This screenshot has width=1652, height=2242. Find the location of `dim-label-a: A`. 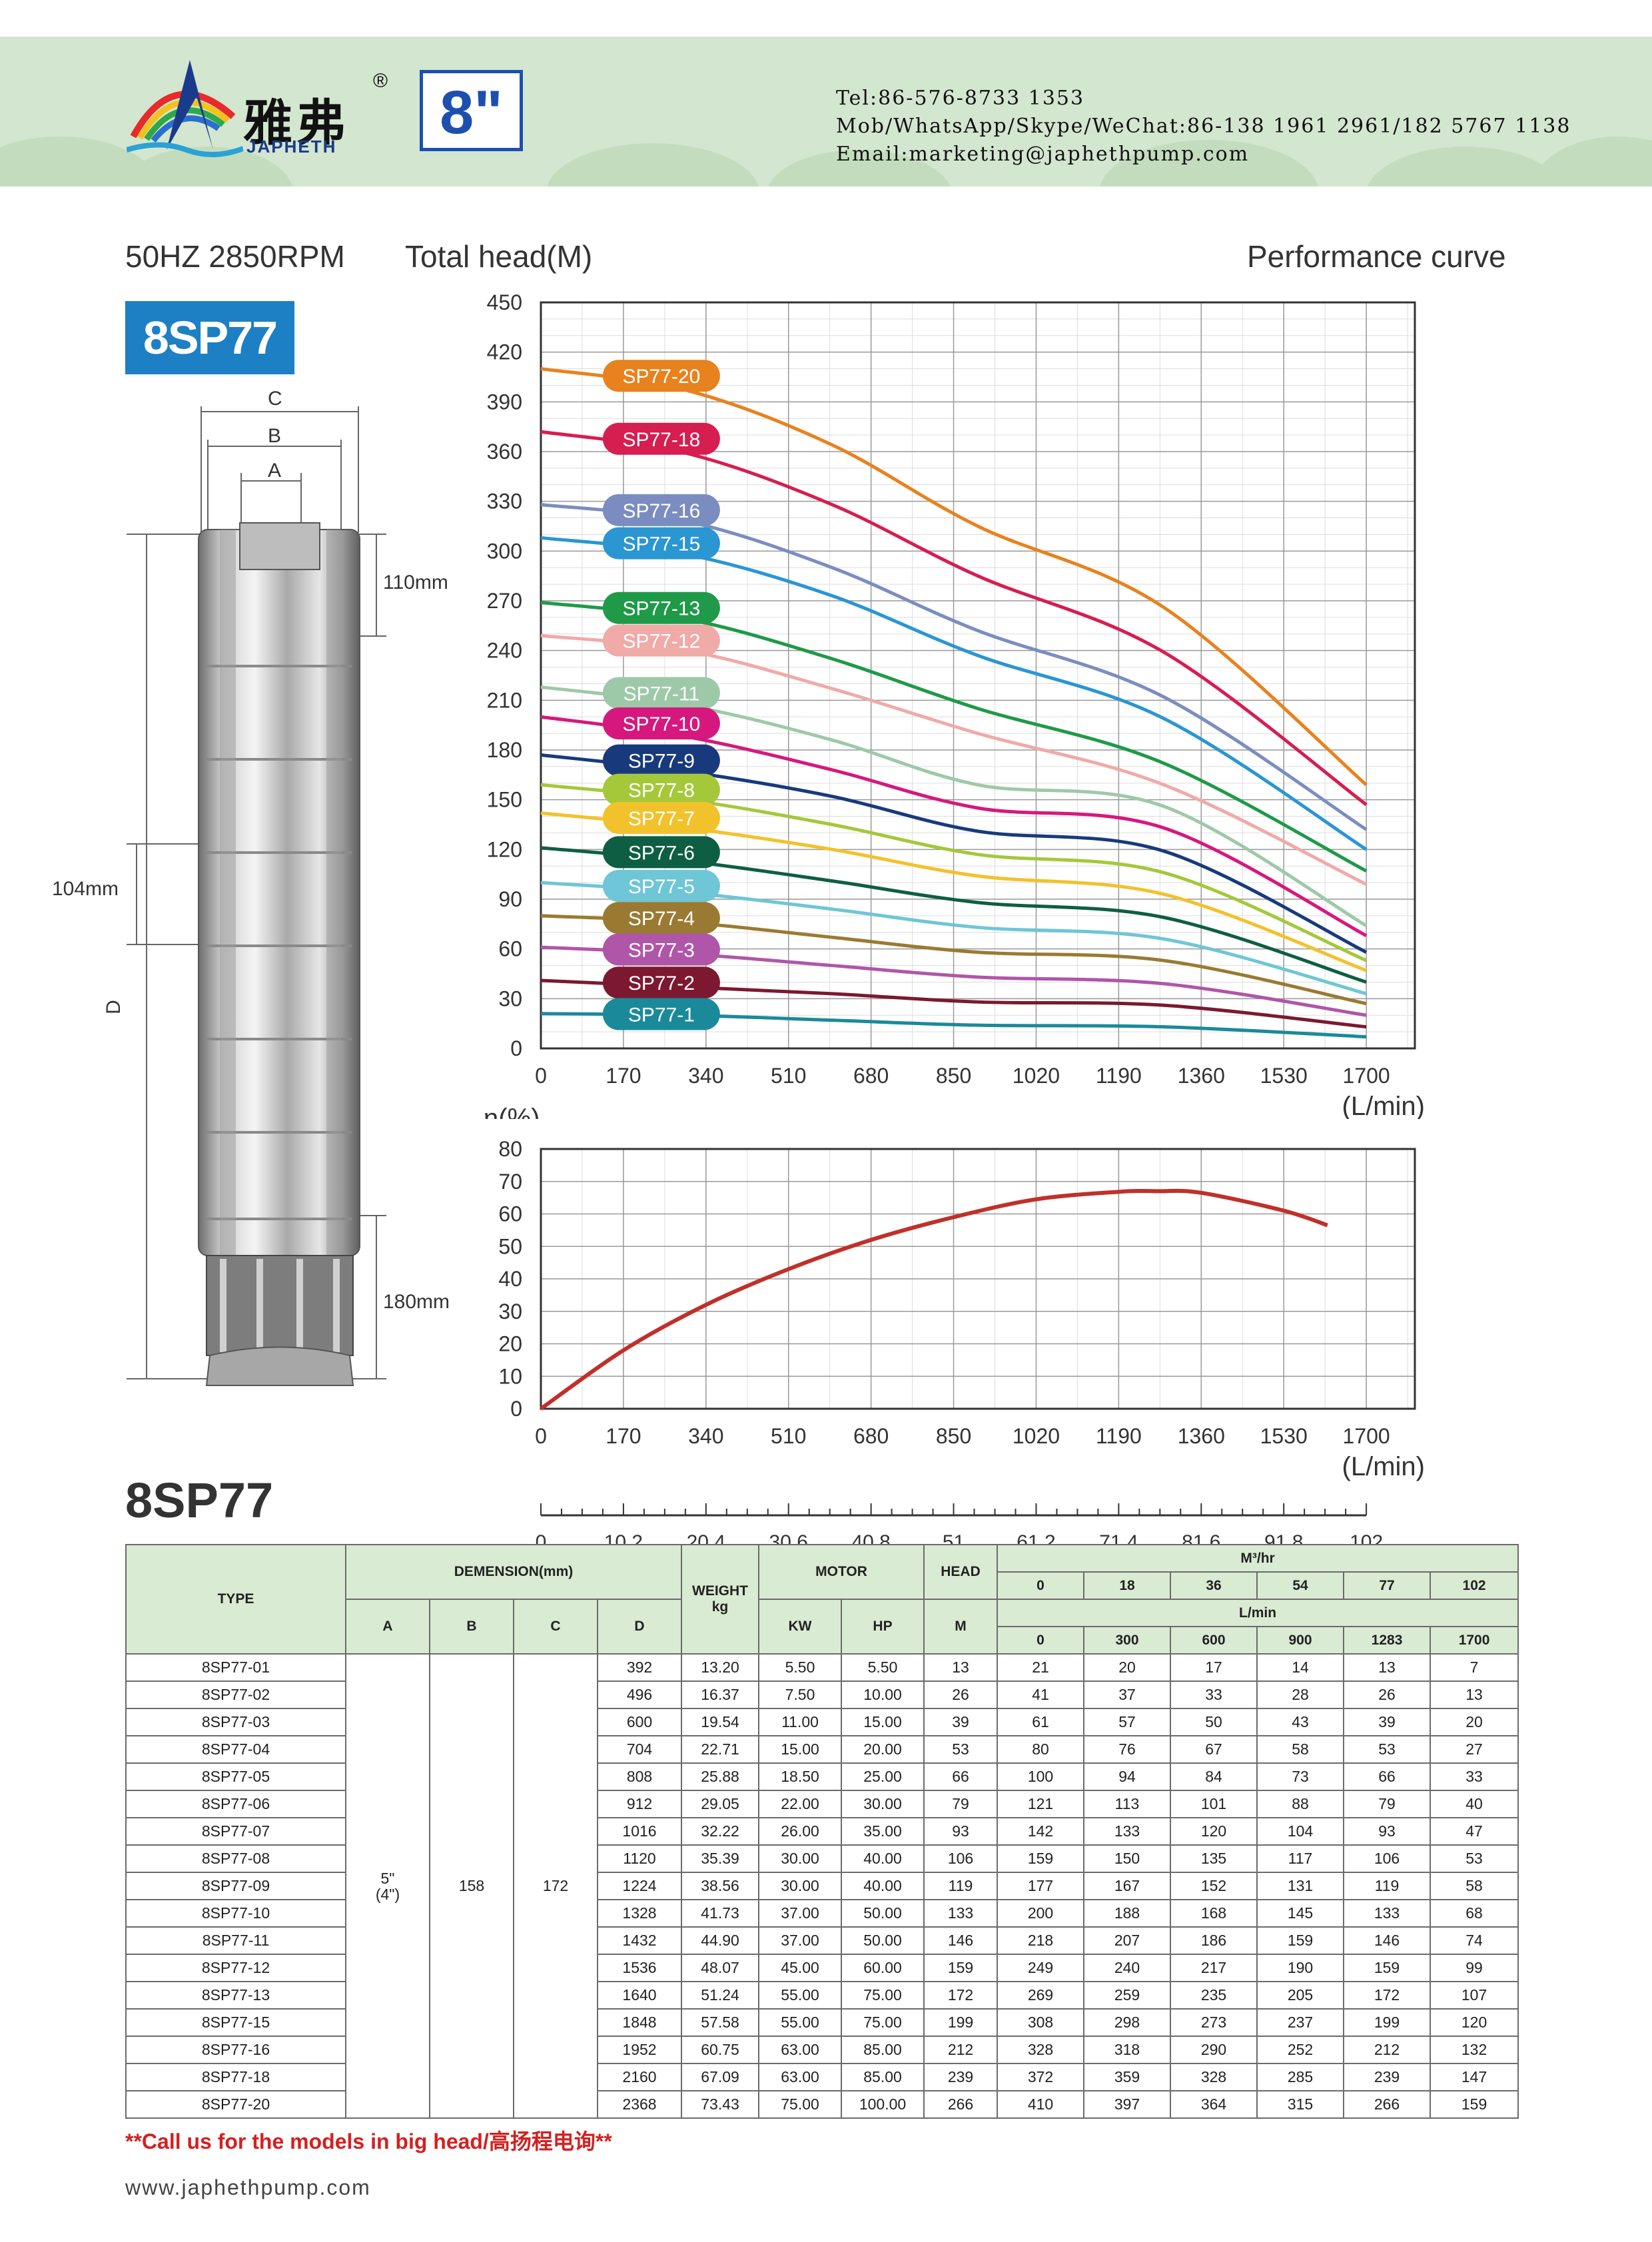

dim-label-a: A is located at coordinates (275, 471).